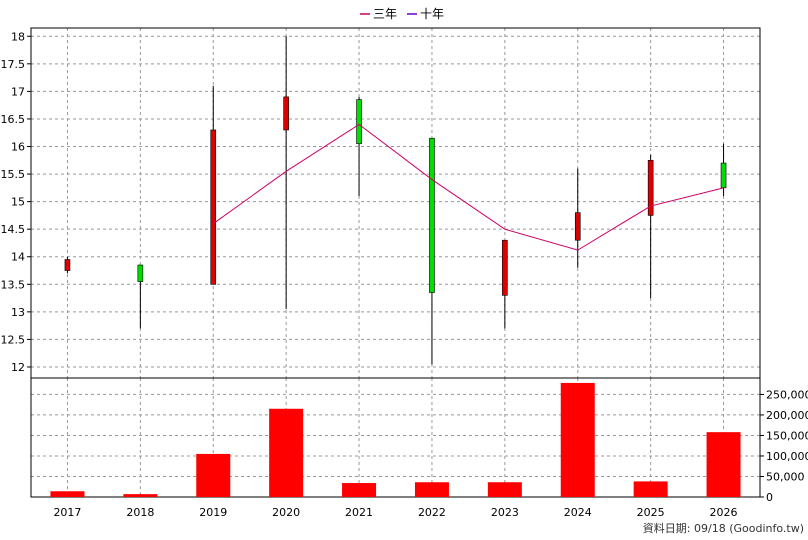 The image size is (808, 540). I want to click on price-tick-label: 12.5, so click(13, 339).